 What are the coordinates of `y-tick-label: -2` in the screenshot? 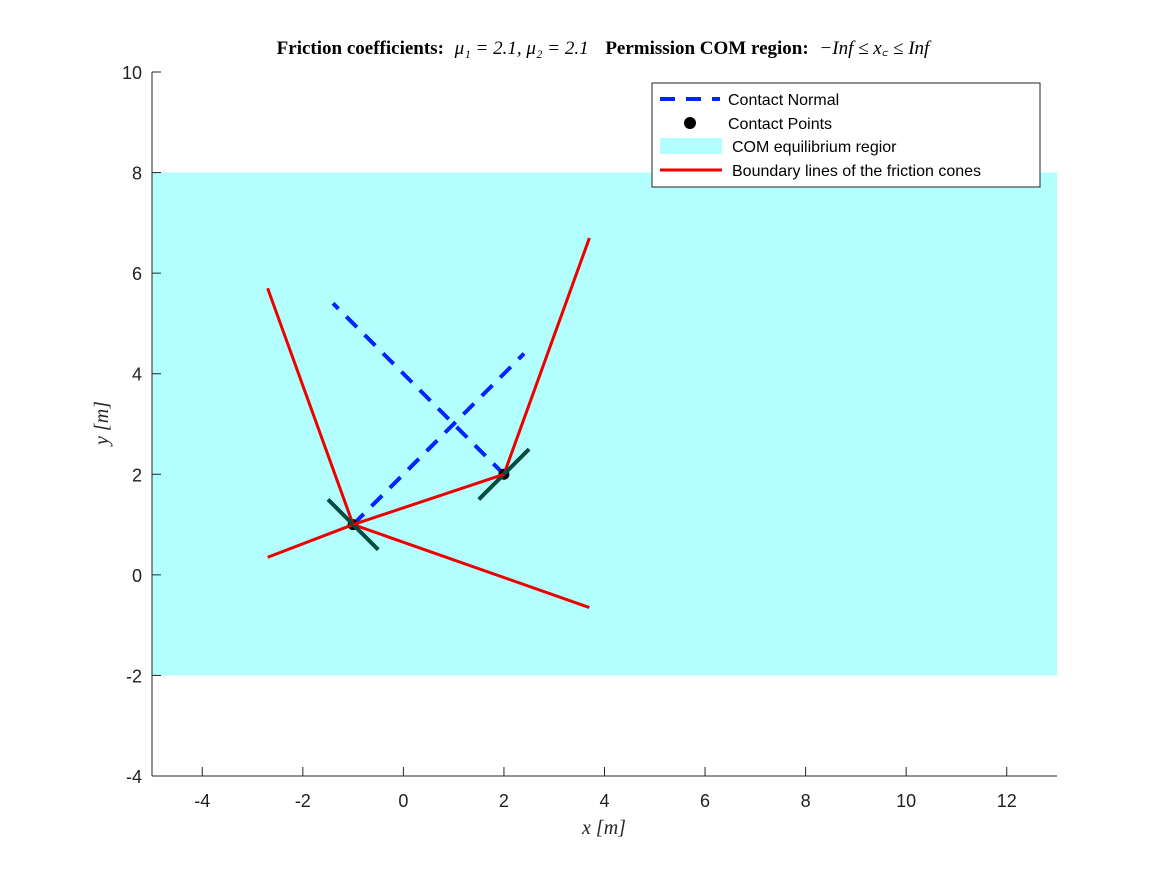 It's located at (134, 676).